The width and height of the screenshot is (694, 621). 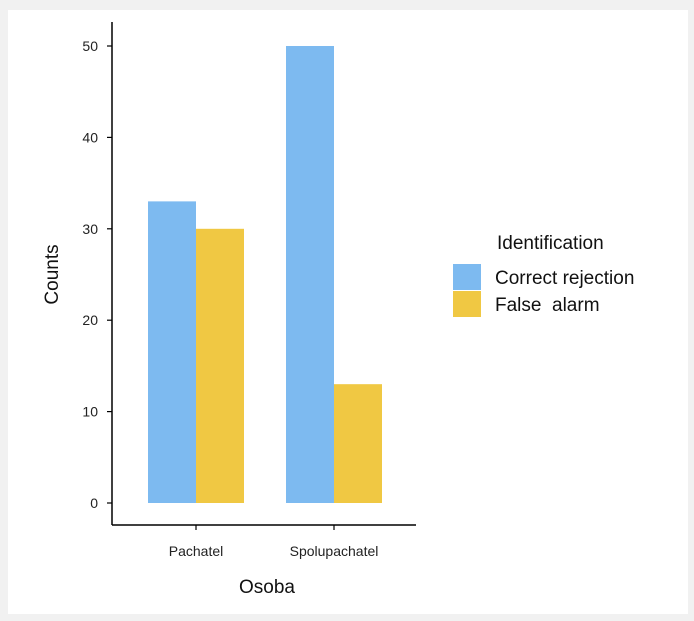 I want to click on x-ticks-group: Pachatel Spolupachatel, so click(x=274, y=542).